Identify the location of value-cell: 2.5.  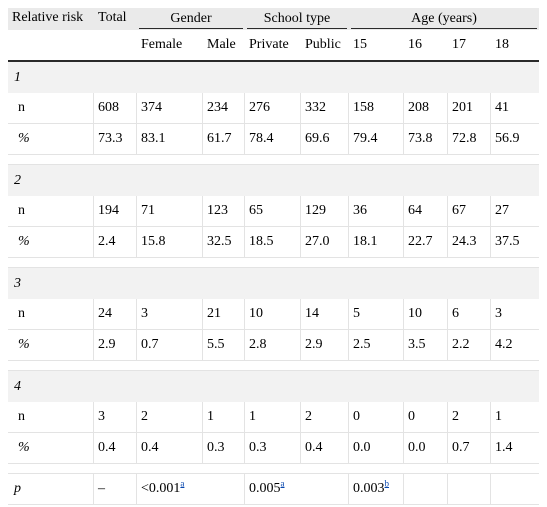
(377, 345).